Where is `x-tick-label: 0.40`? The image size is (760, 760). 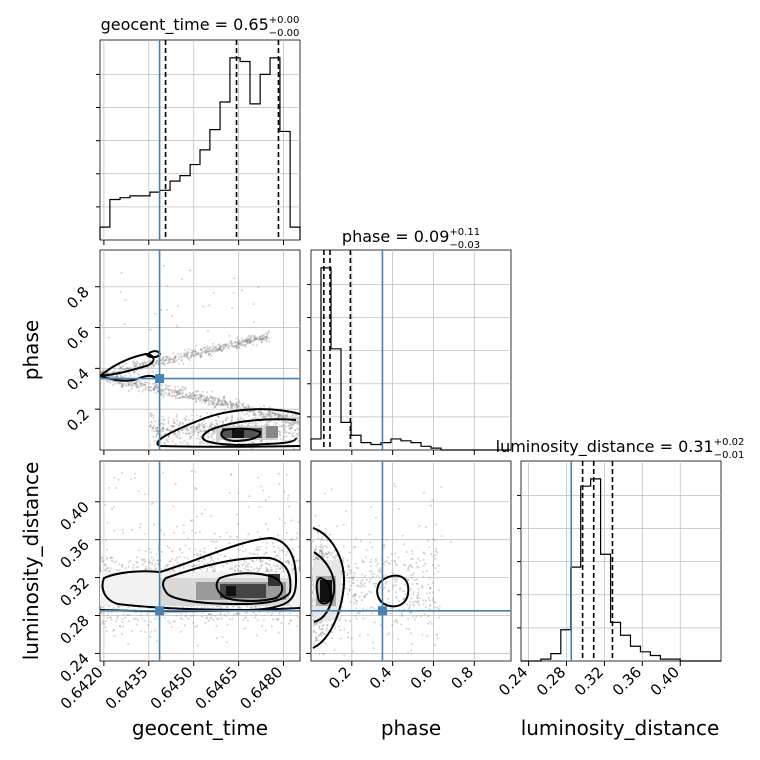
x-tick-label: 0.40 is located at coordinates (665, 681).